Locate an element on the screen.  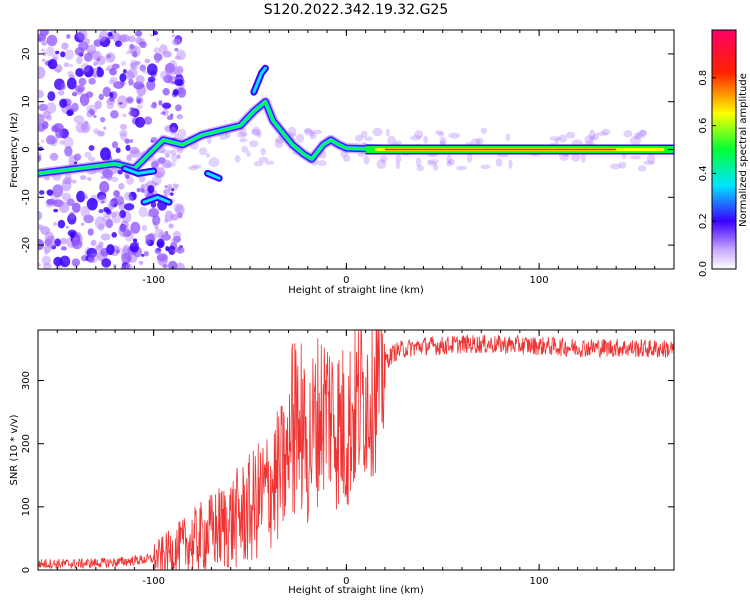
colorbar-tick-label: 0.2 is located at coordinates (703, 221).